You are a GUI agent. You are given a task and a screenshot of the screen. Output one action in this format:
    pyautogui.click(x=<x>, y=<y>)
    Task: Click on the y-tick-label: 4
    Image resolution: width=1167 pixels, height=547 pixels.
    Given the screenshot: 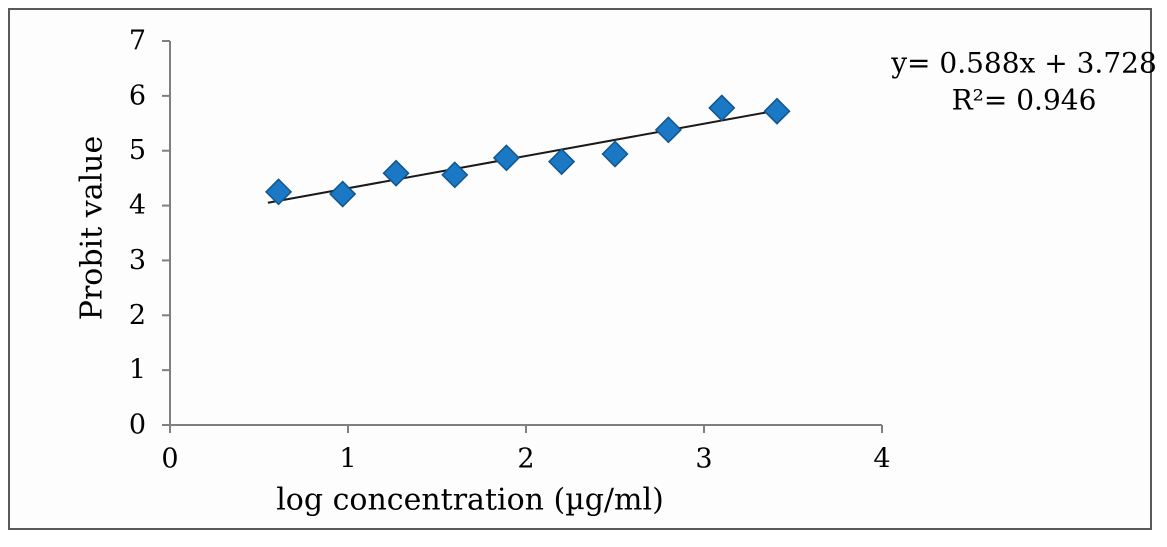 What is the action you would take?
    pyautogui.click(x=137, y=205)
    